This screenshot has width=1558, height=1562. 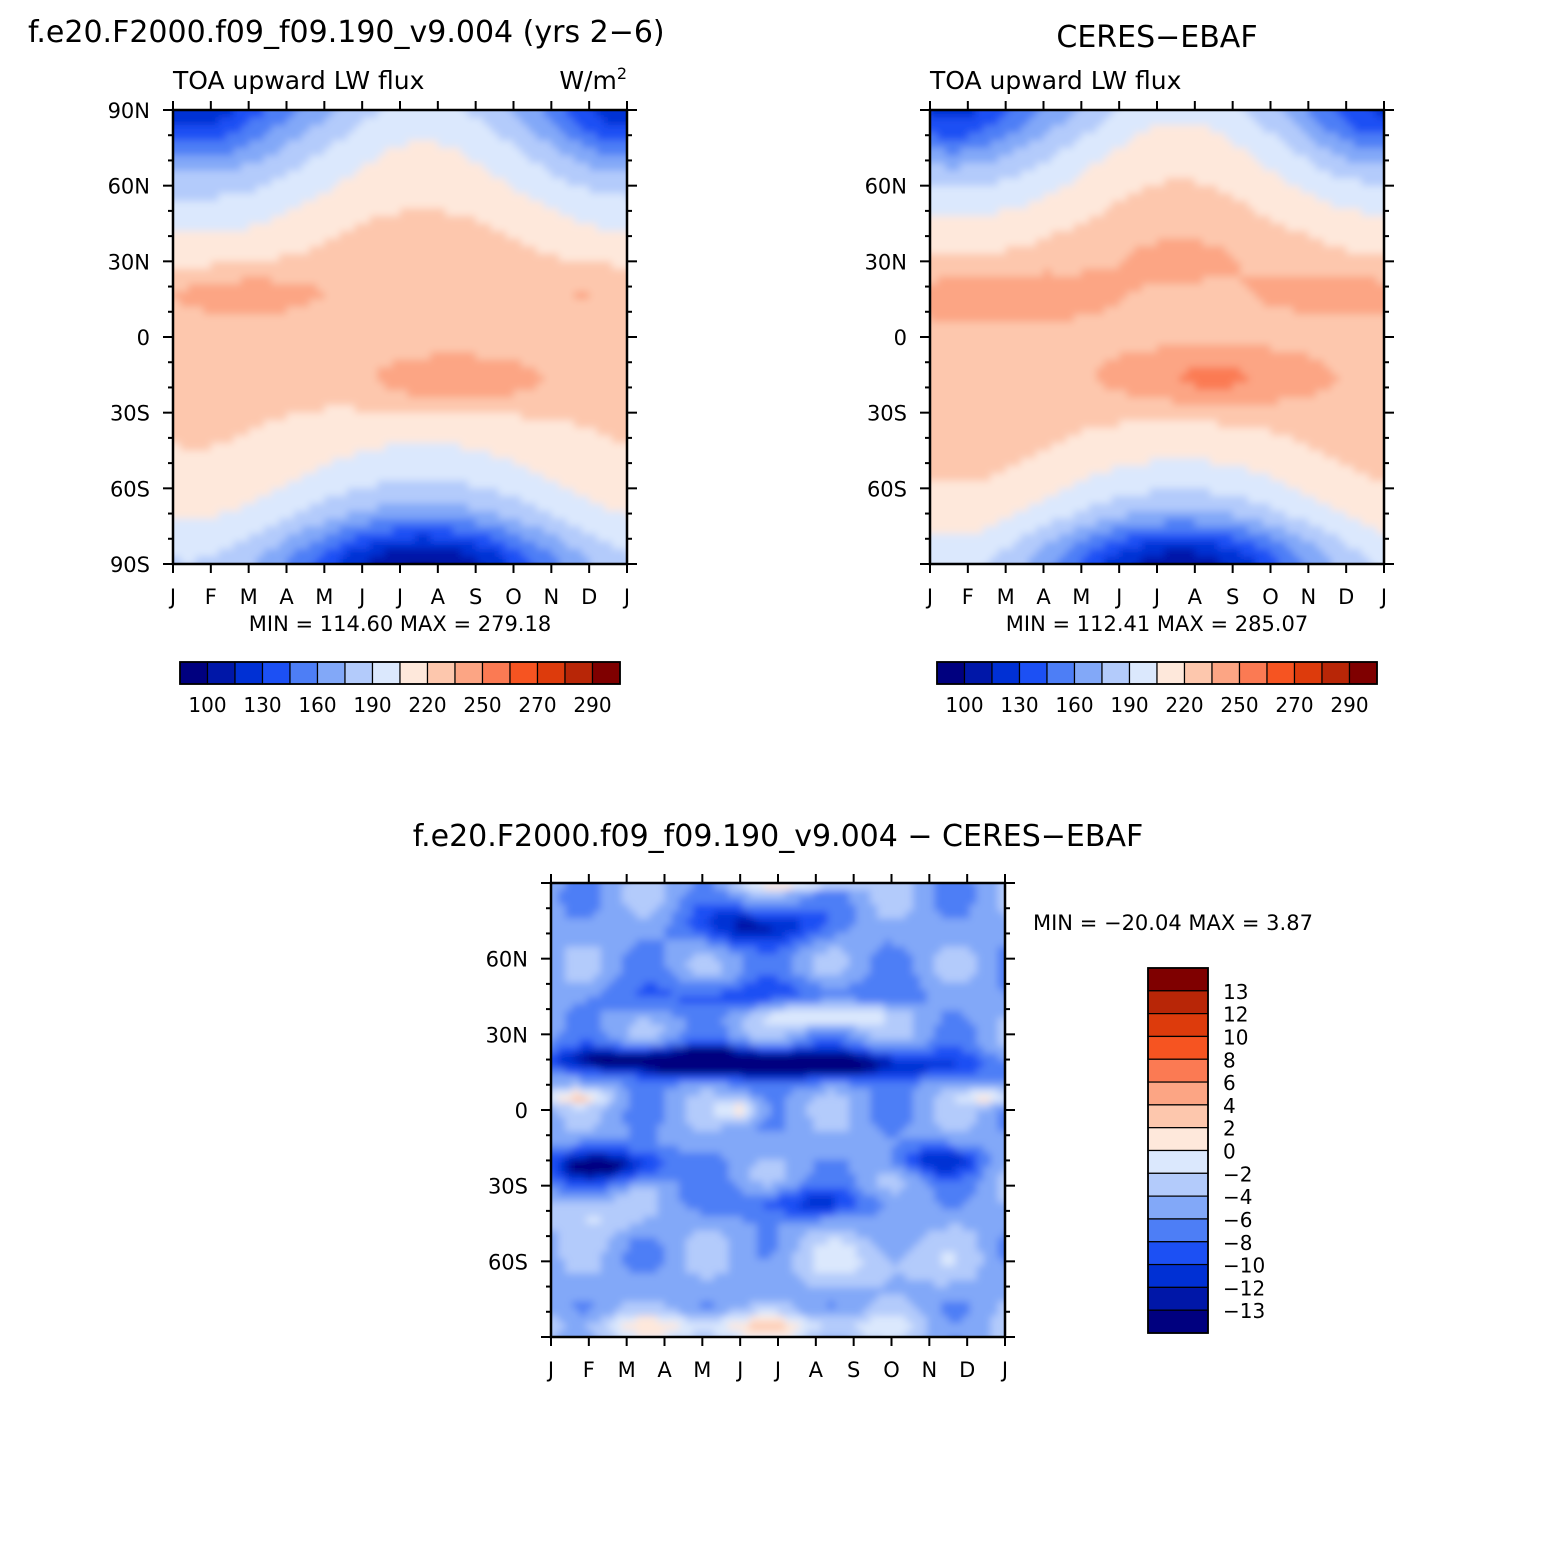 What do you see at coordinates (1055, 80) in the screenshot?
I see `obs-left-label: TOA upward LW flux` at bounding box center [1055, 80].